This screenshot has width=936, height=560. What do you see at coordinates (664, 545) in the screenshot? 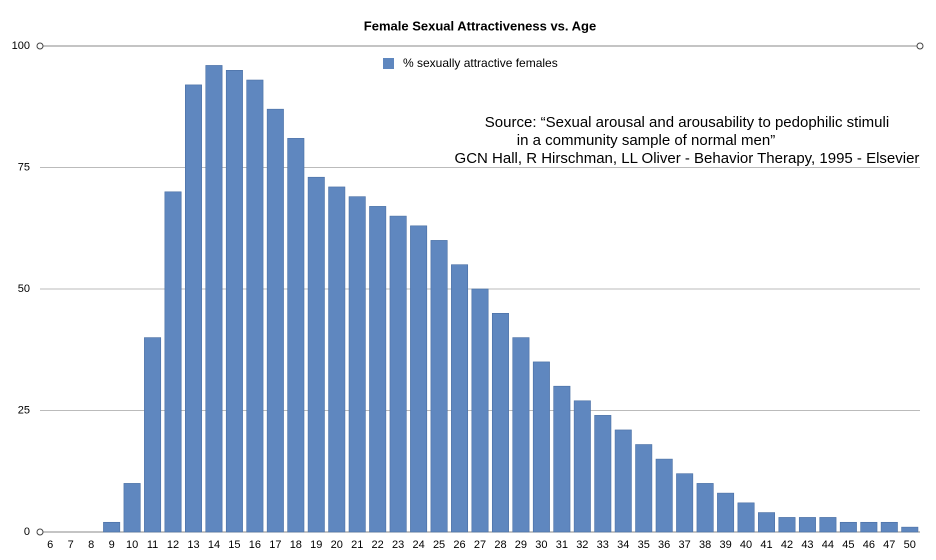
I see `x-tick-label: 36` at bounding box center [664, 545].